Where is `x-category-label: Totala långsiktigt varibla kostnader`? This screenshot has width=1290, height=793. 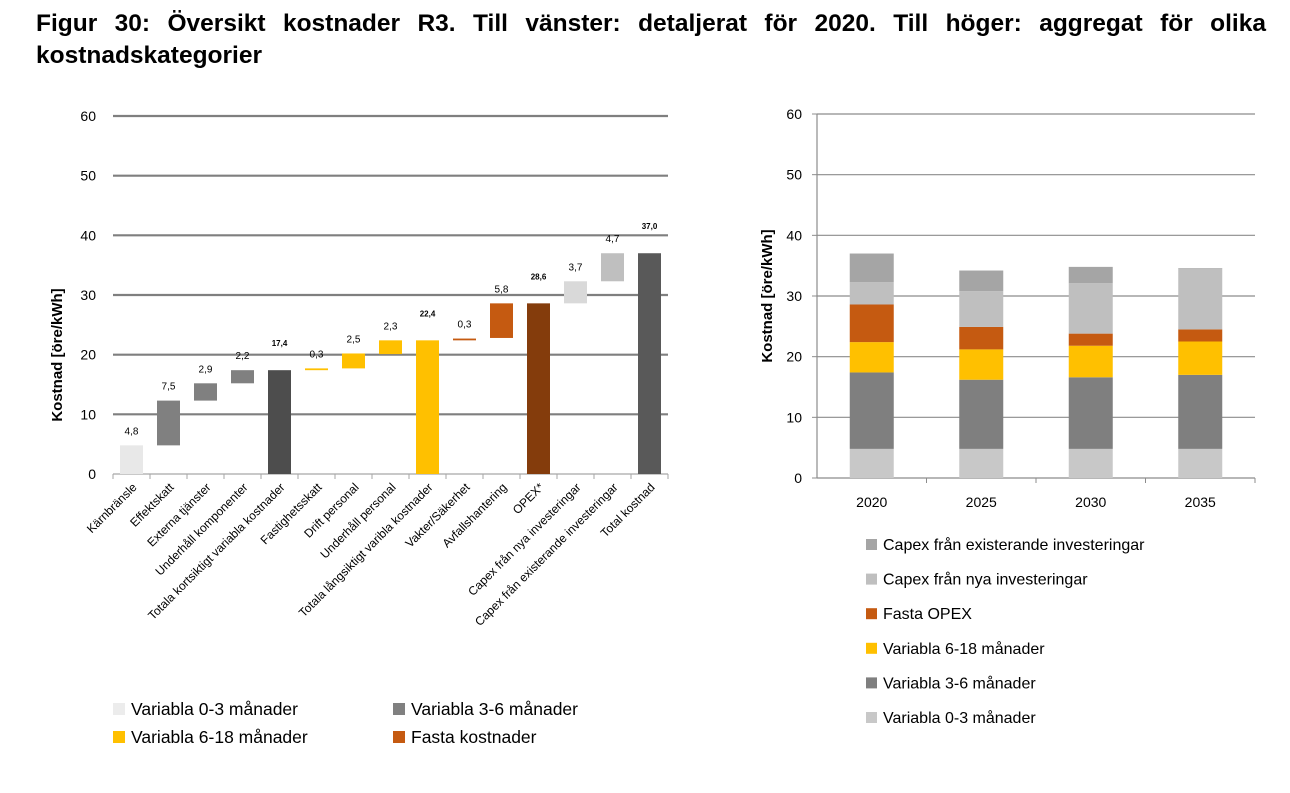 x-category-label: Totala långsiktigt varibla kostnader is located at coordinates (366, 550).